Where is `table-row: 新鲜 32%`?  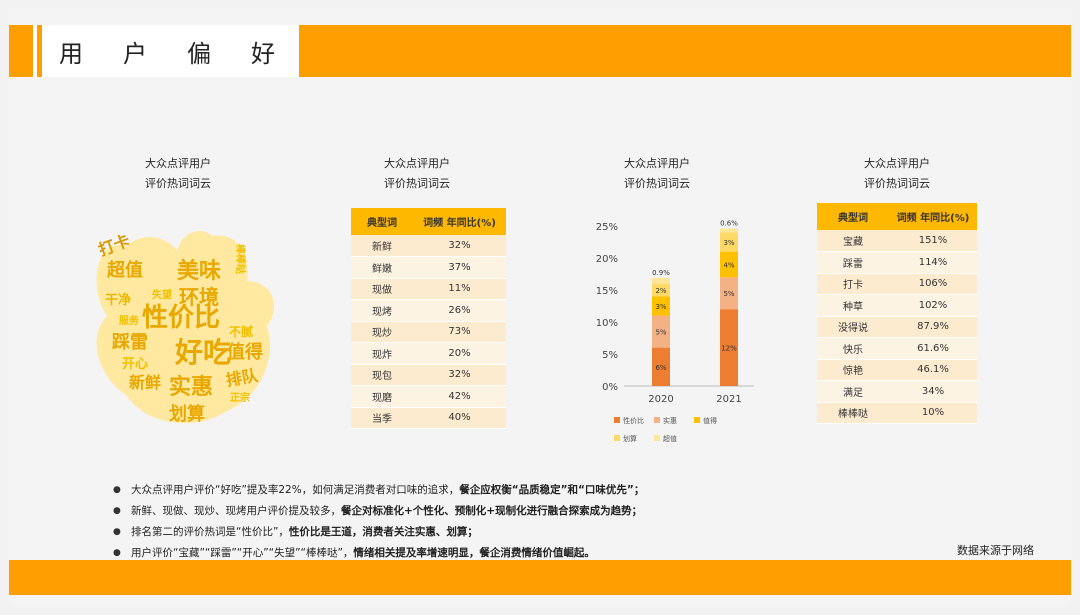 table-row: 新鲜 32% is located at coordinates (428, 246).